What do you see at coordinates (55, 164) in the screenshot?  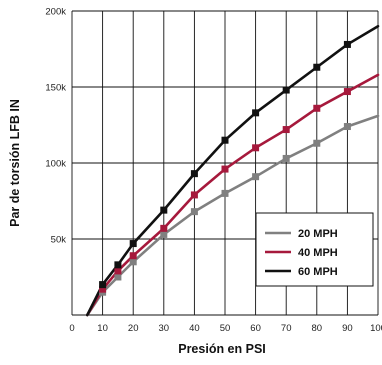 I see `y-tick-label: 100k` at bounding box center [55, 164].